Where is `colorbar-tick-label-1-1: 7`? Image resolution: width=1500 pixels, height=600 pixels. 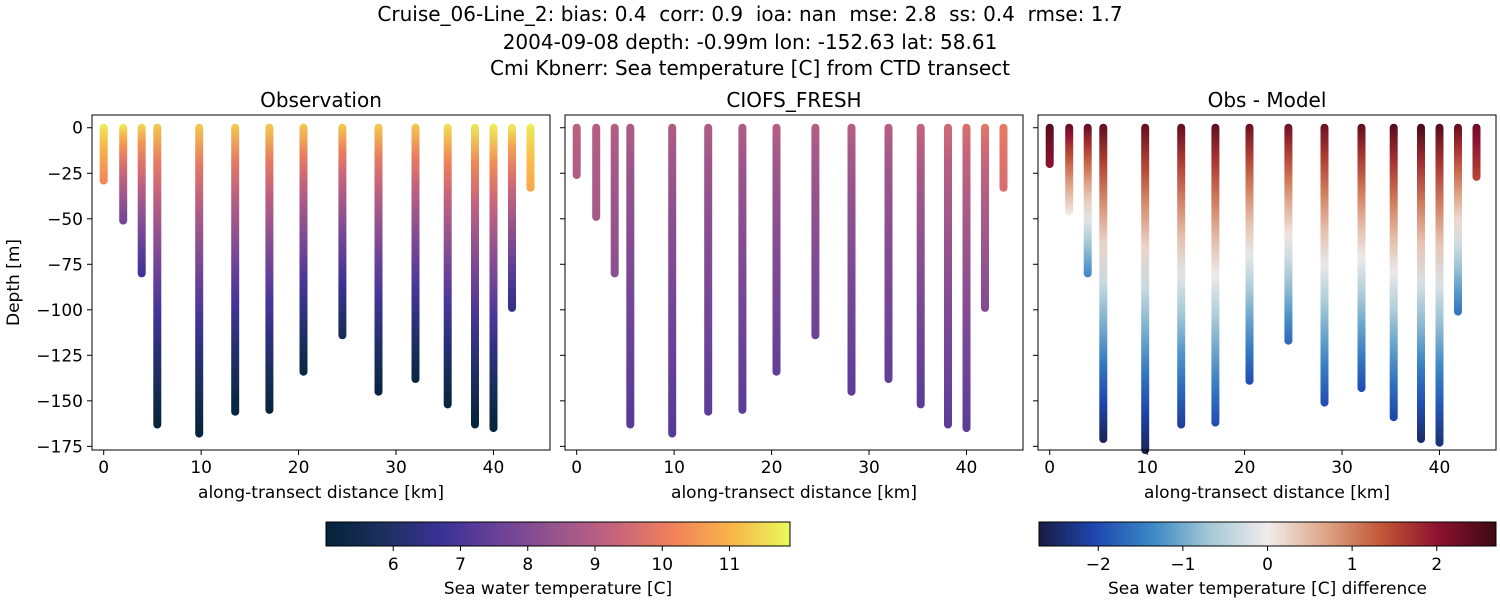
colorbar-tick-label-1-1: 7 is located at coordinates (460, 565).